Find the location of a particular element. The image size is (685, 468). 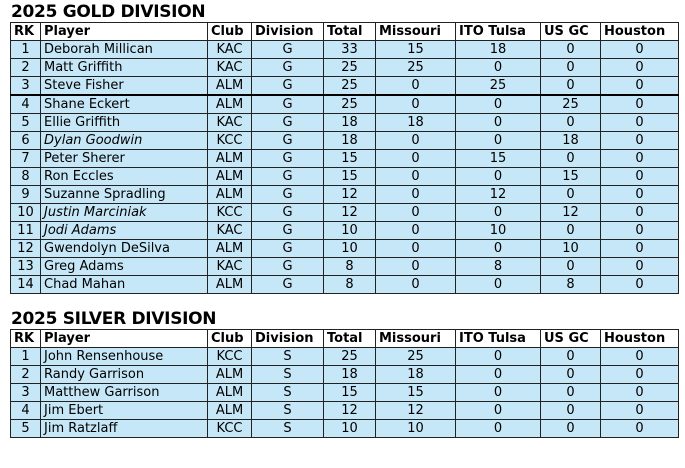

player-row: 3 Steve Fisher ALM G 25 0 25 0 0 is located at coordinates (344, 86).